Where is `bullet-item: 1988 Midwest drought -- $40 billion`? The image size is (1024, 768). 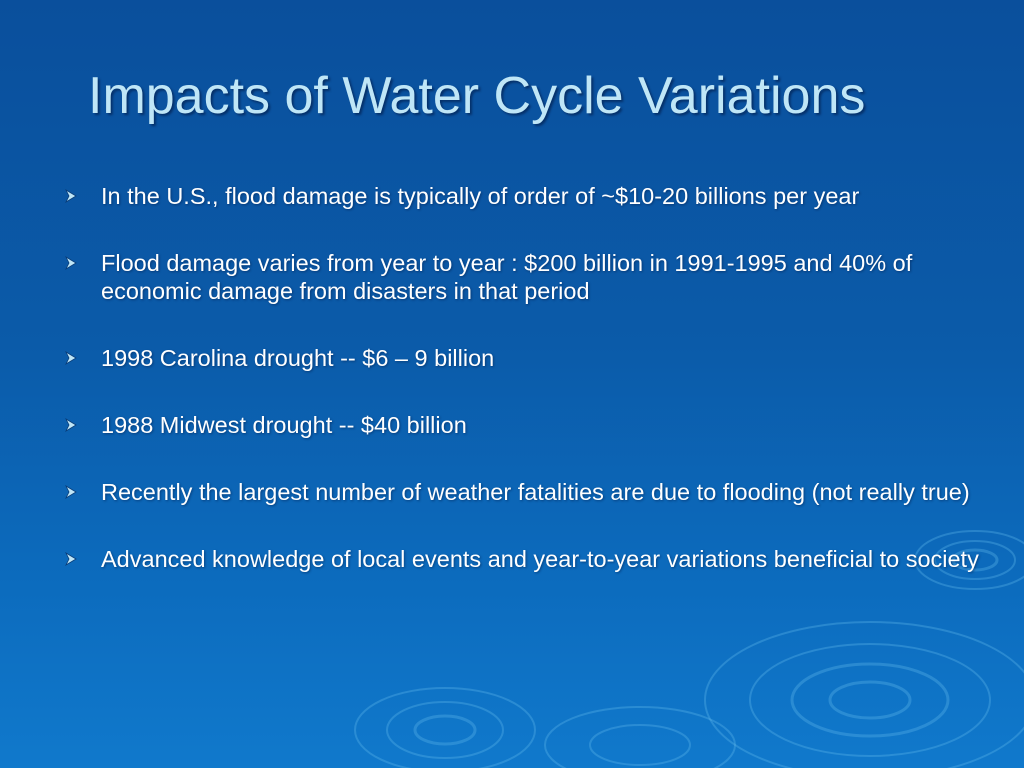 bullet-item: 1988 Midwest drought -- $40 billion is located at coordinates (520, 425).